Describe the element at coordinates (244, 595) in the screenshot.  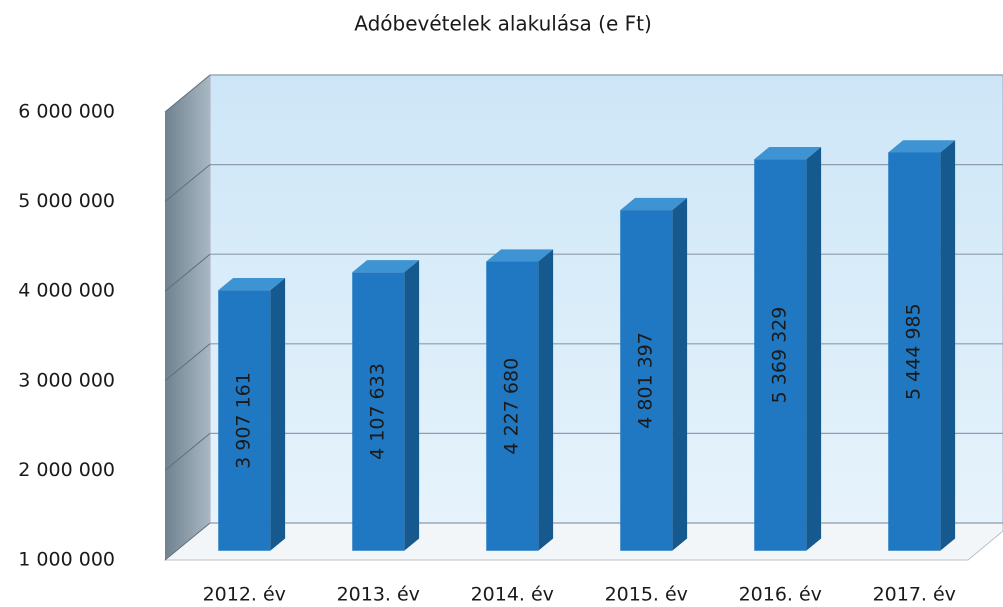
I see `x-tick-label: 2012. év` at that location.